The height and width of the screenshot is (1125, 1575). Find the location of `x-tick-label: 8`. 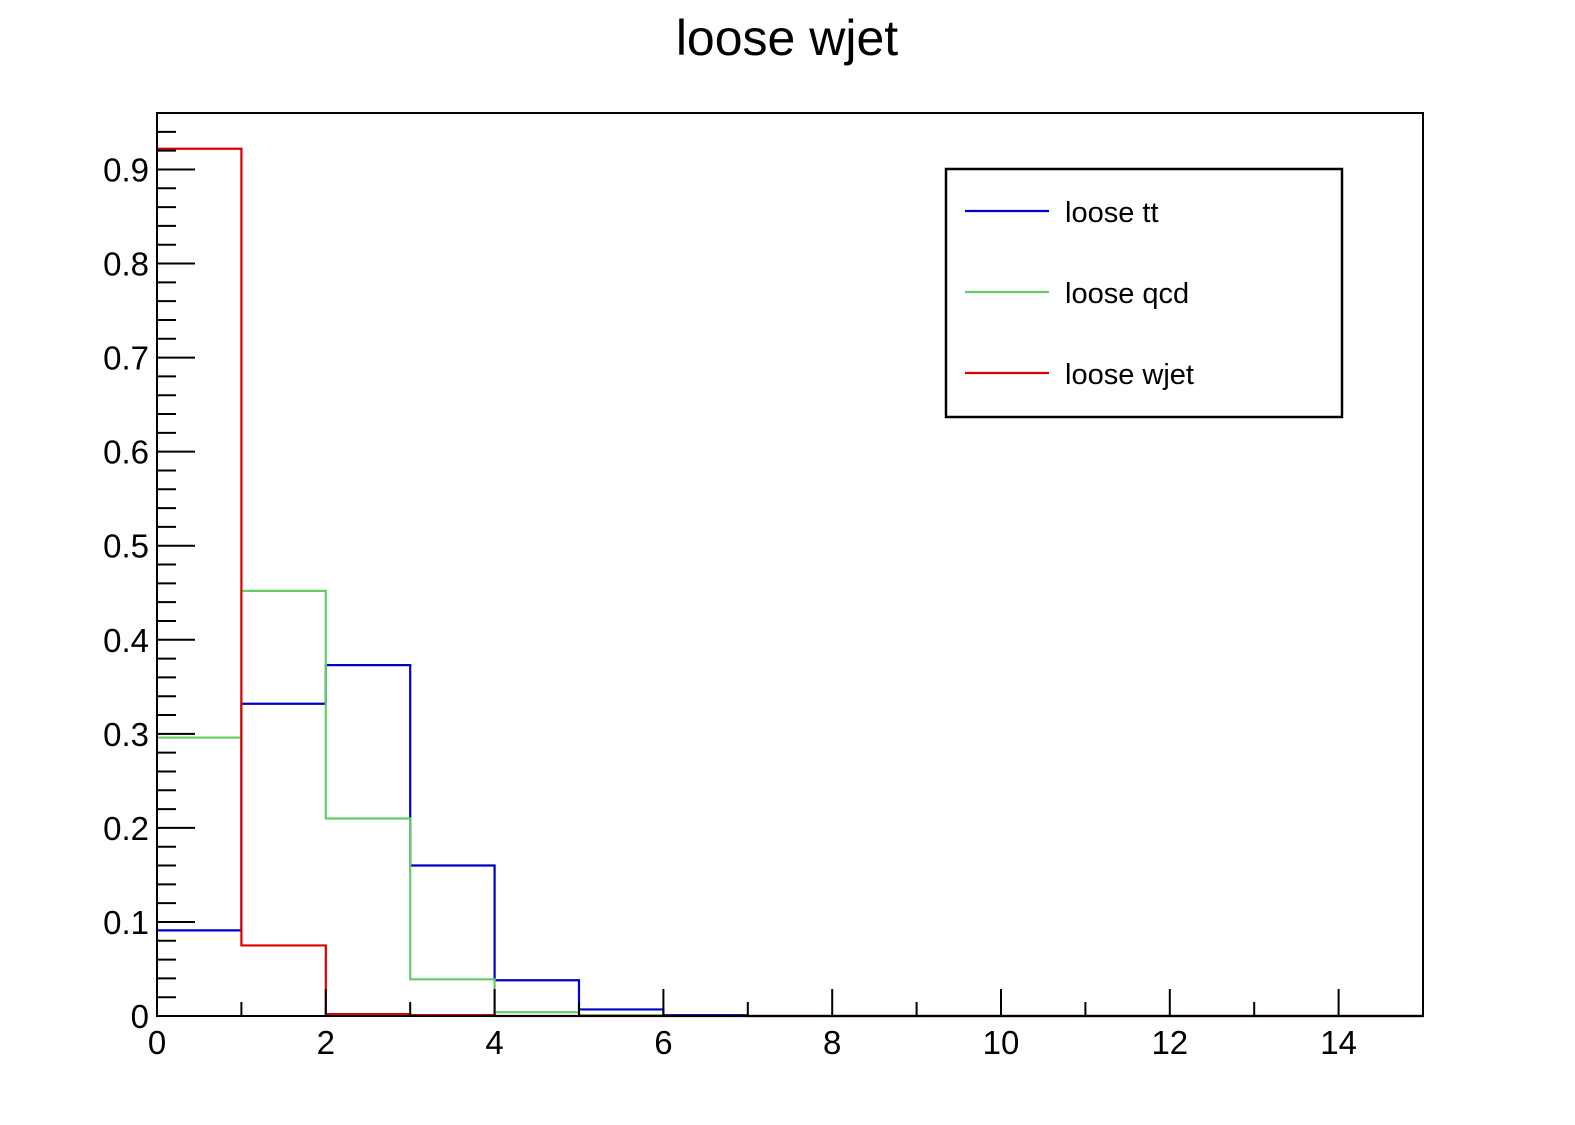

x-tick-label: 8 is located at coordinates (832, 1042).